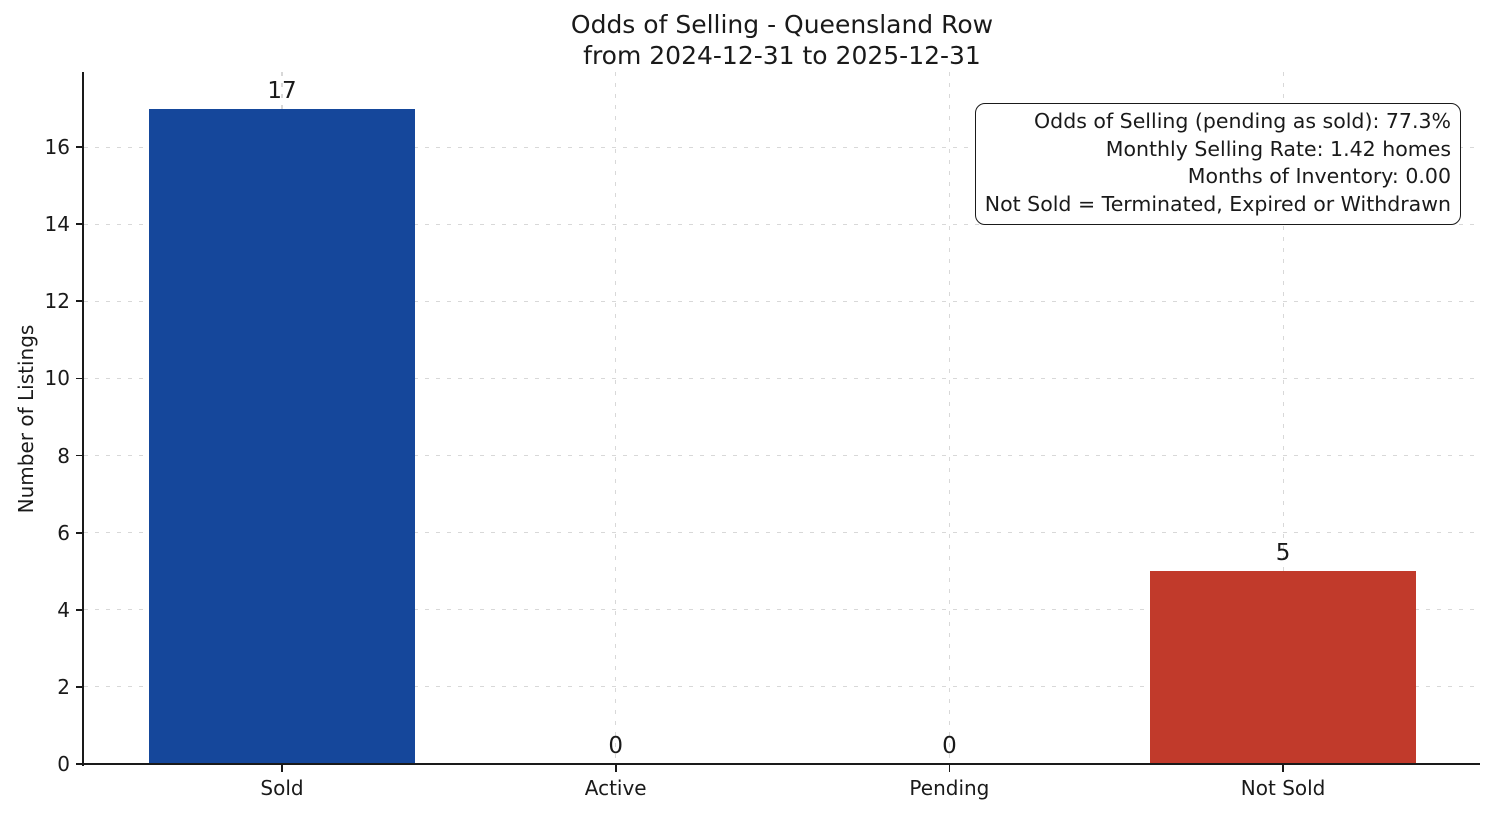 The image size is (1494, 816). What do you see at coordinates (63, 686) in the screenshot?
I see `y-tick-label: 2` at bounding box center [63, 686].